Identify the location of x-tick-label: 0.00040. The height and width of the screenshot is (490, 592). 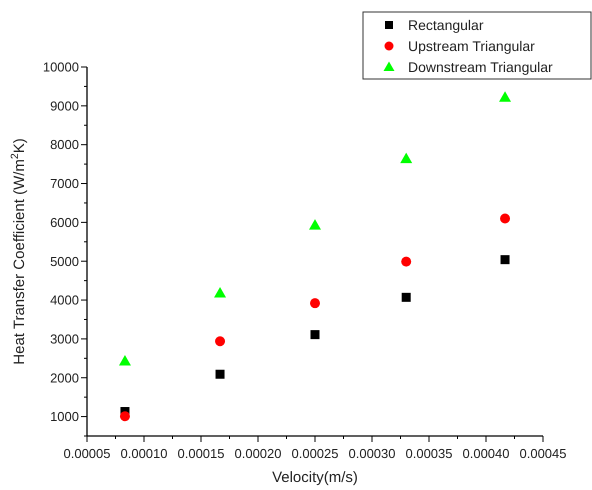
(486, 453).